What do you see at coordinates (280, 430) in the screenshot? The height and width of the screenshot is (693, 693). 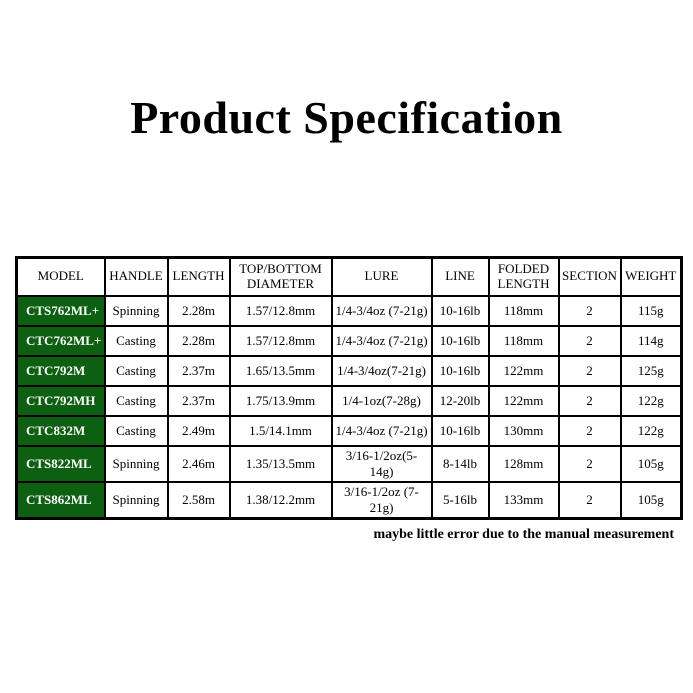 I see `diameter-cell: 1.5/14.1mm` at bounding box center [280, 430].